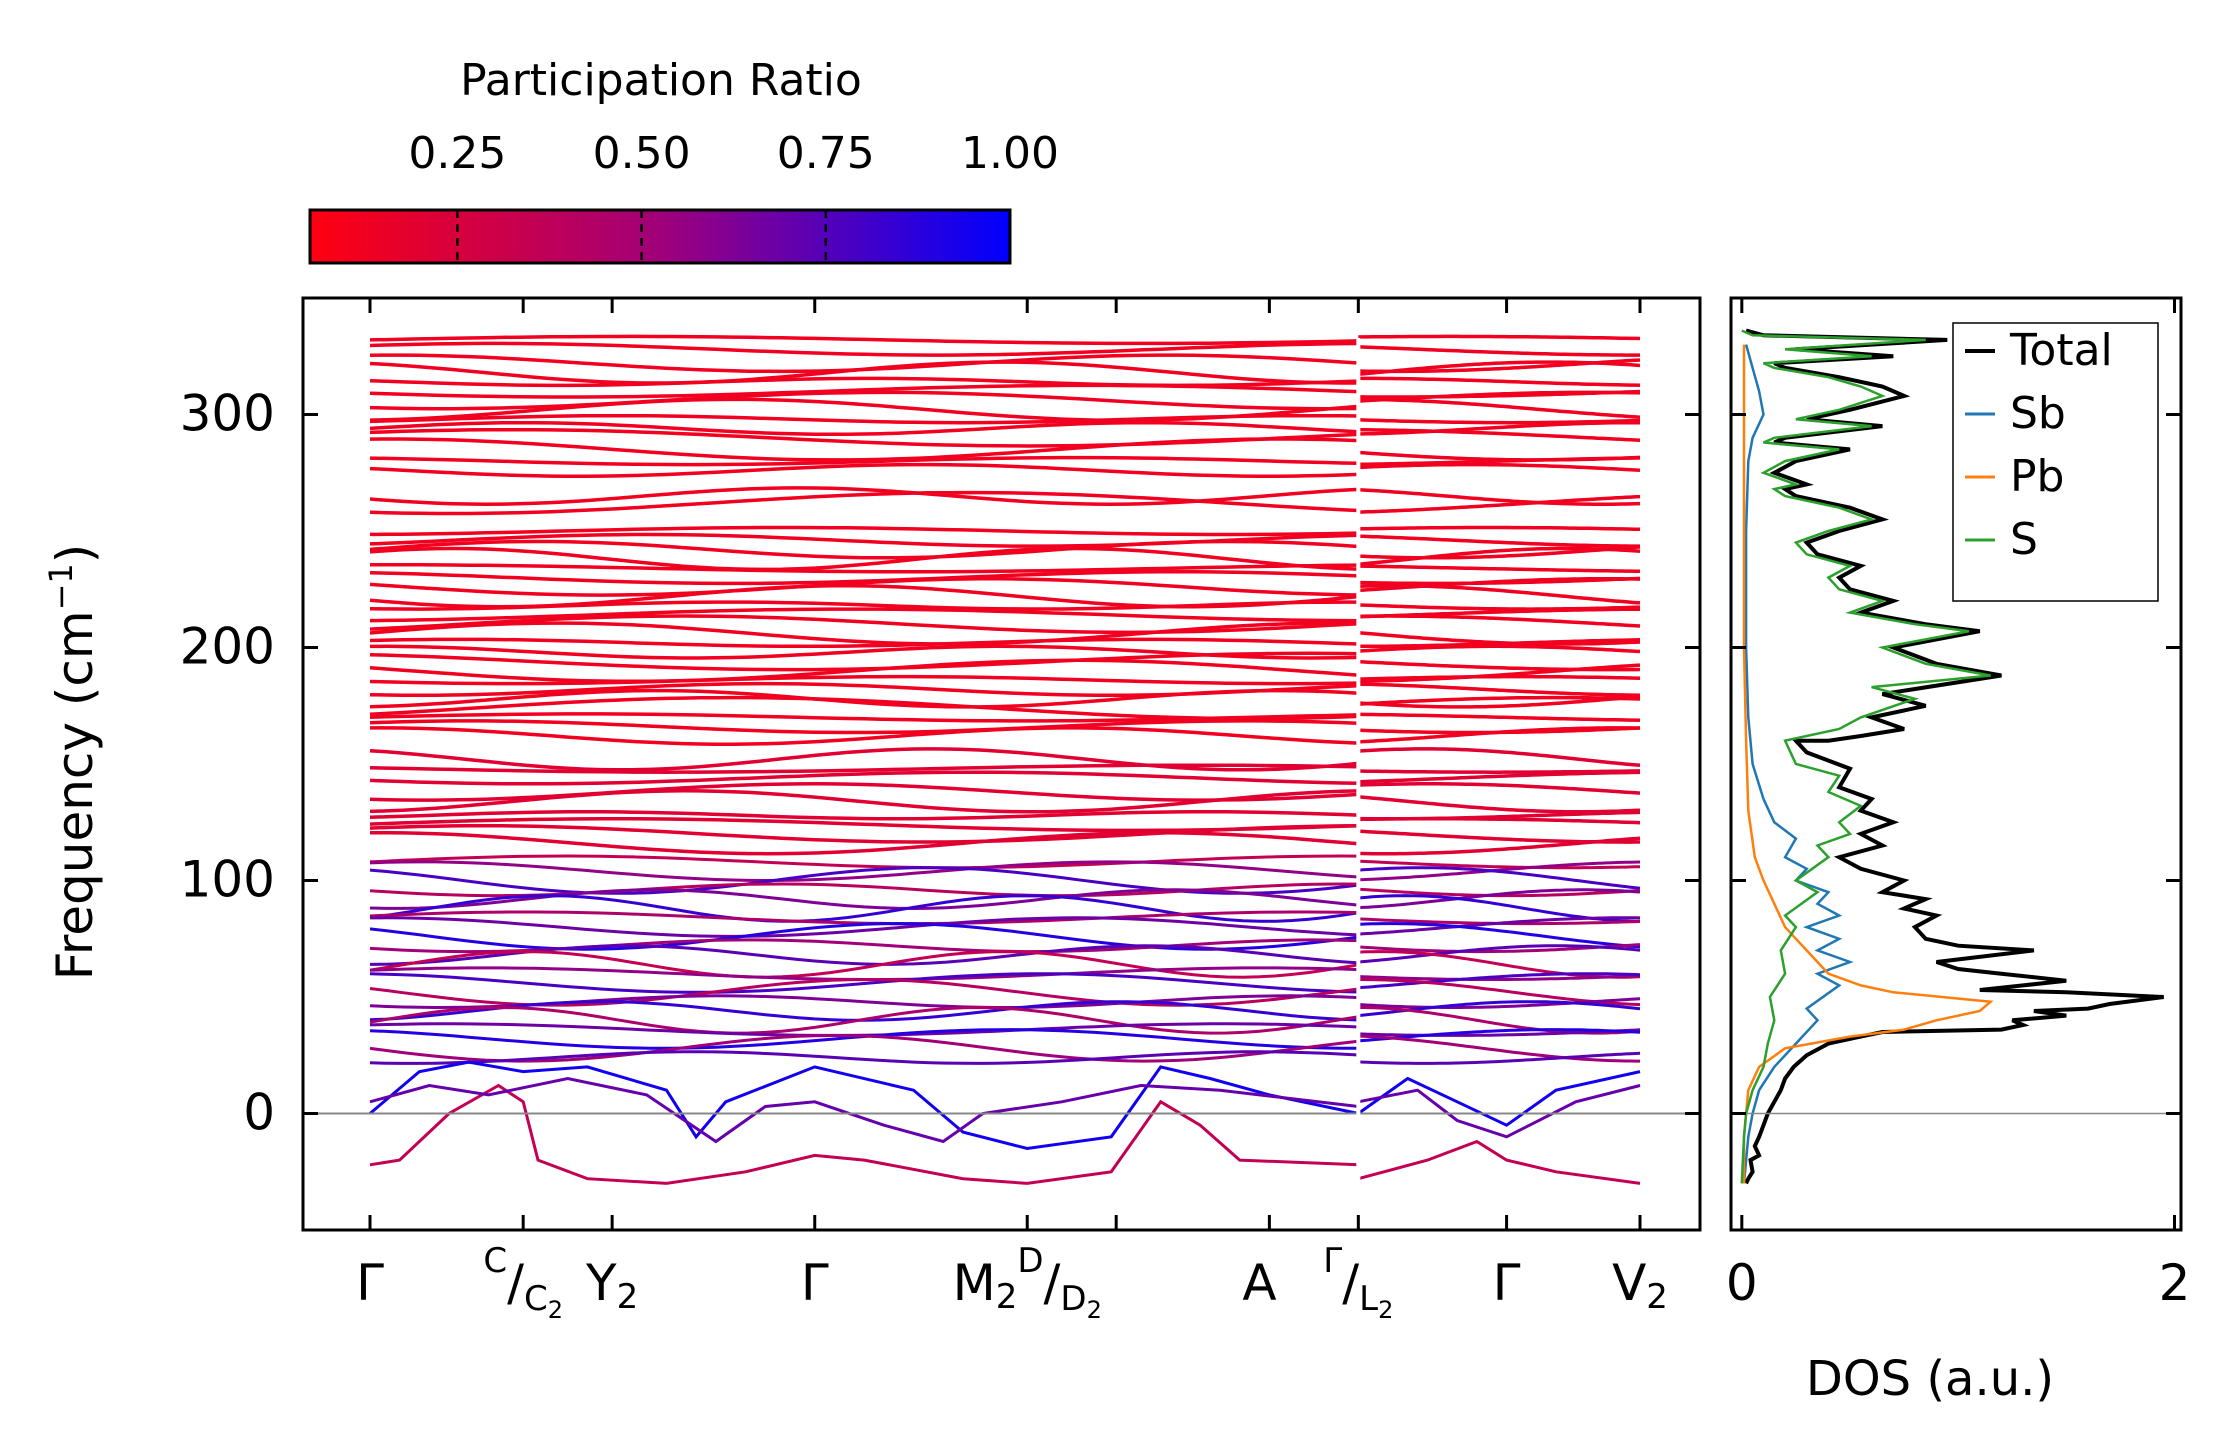  Describe the element at coordinates (1030, 1261) in the screenshot. I see `k-point-label-part: D` at that location.